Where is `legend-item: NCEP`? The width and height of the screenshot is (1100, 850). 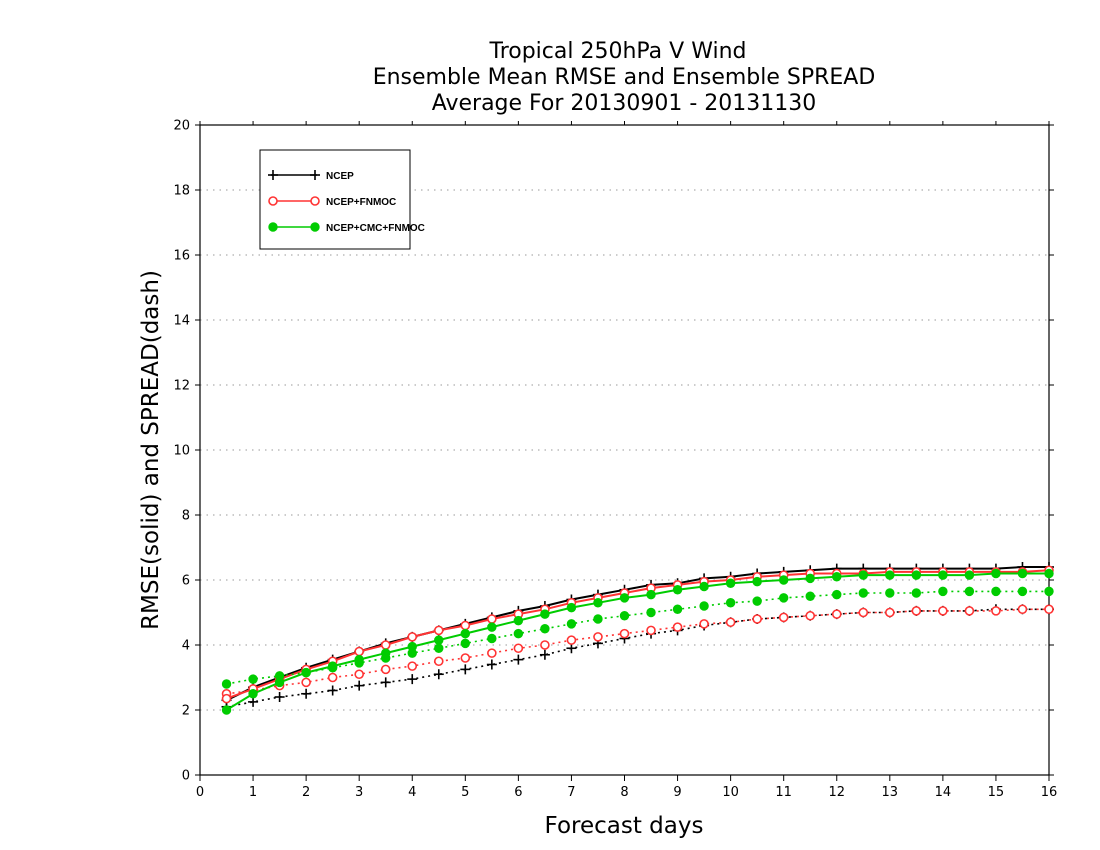 legend-item: NCEP is located at coordinates (311, 176).